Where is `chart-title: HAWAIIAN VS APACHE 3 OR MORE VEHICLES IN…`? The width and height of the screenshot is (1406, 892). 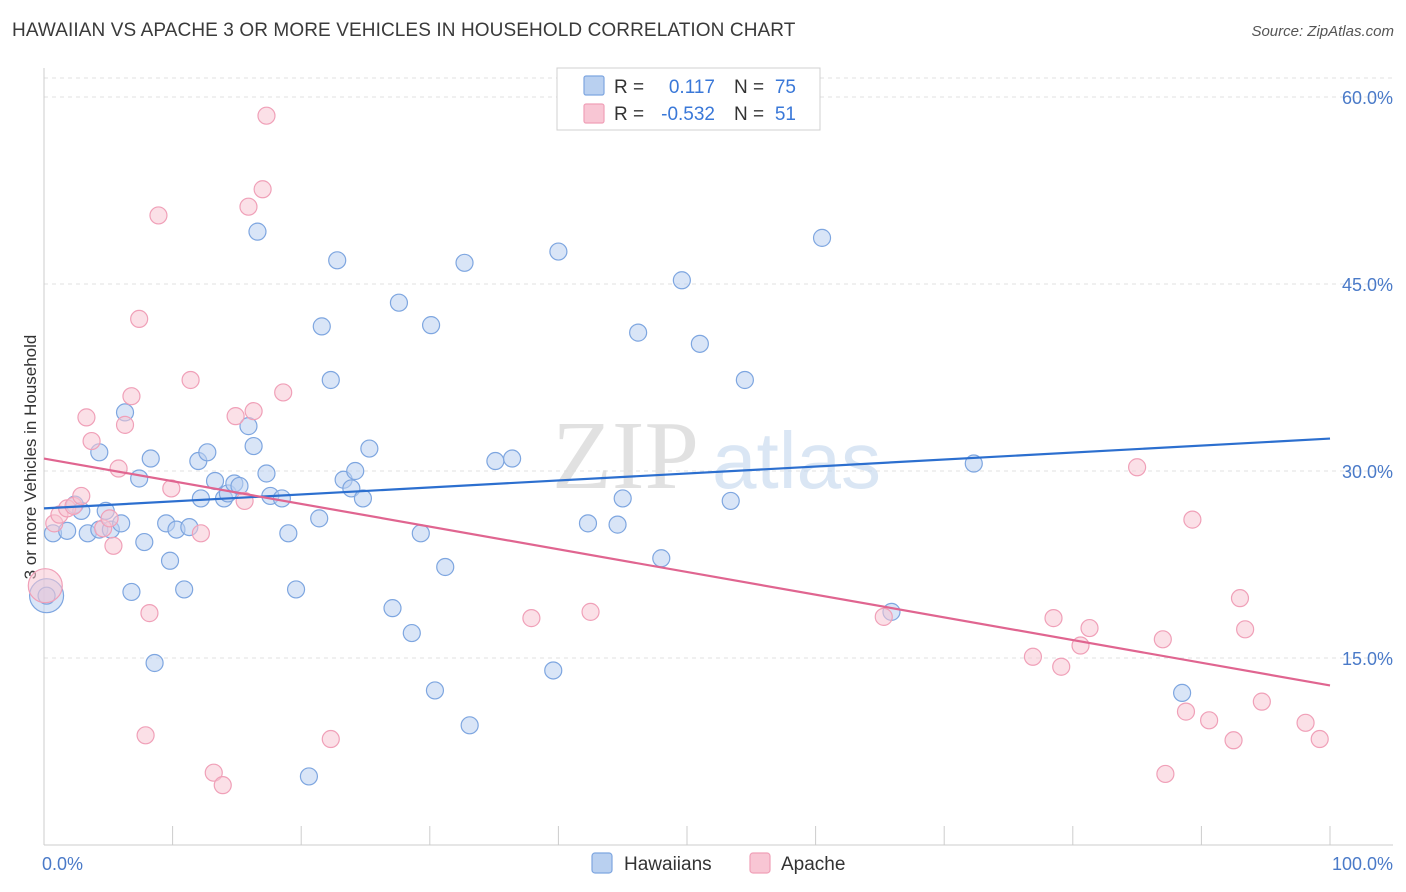 chart-title: HAWAIIAN VS APACHE 3 OR MORE VEHICLES IN… is located at coordinates (404, 30).